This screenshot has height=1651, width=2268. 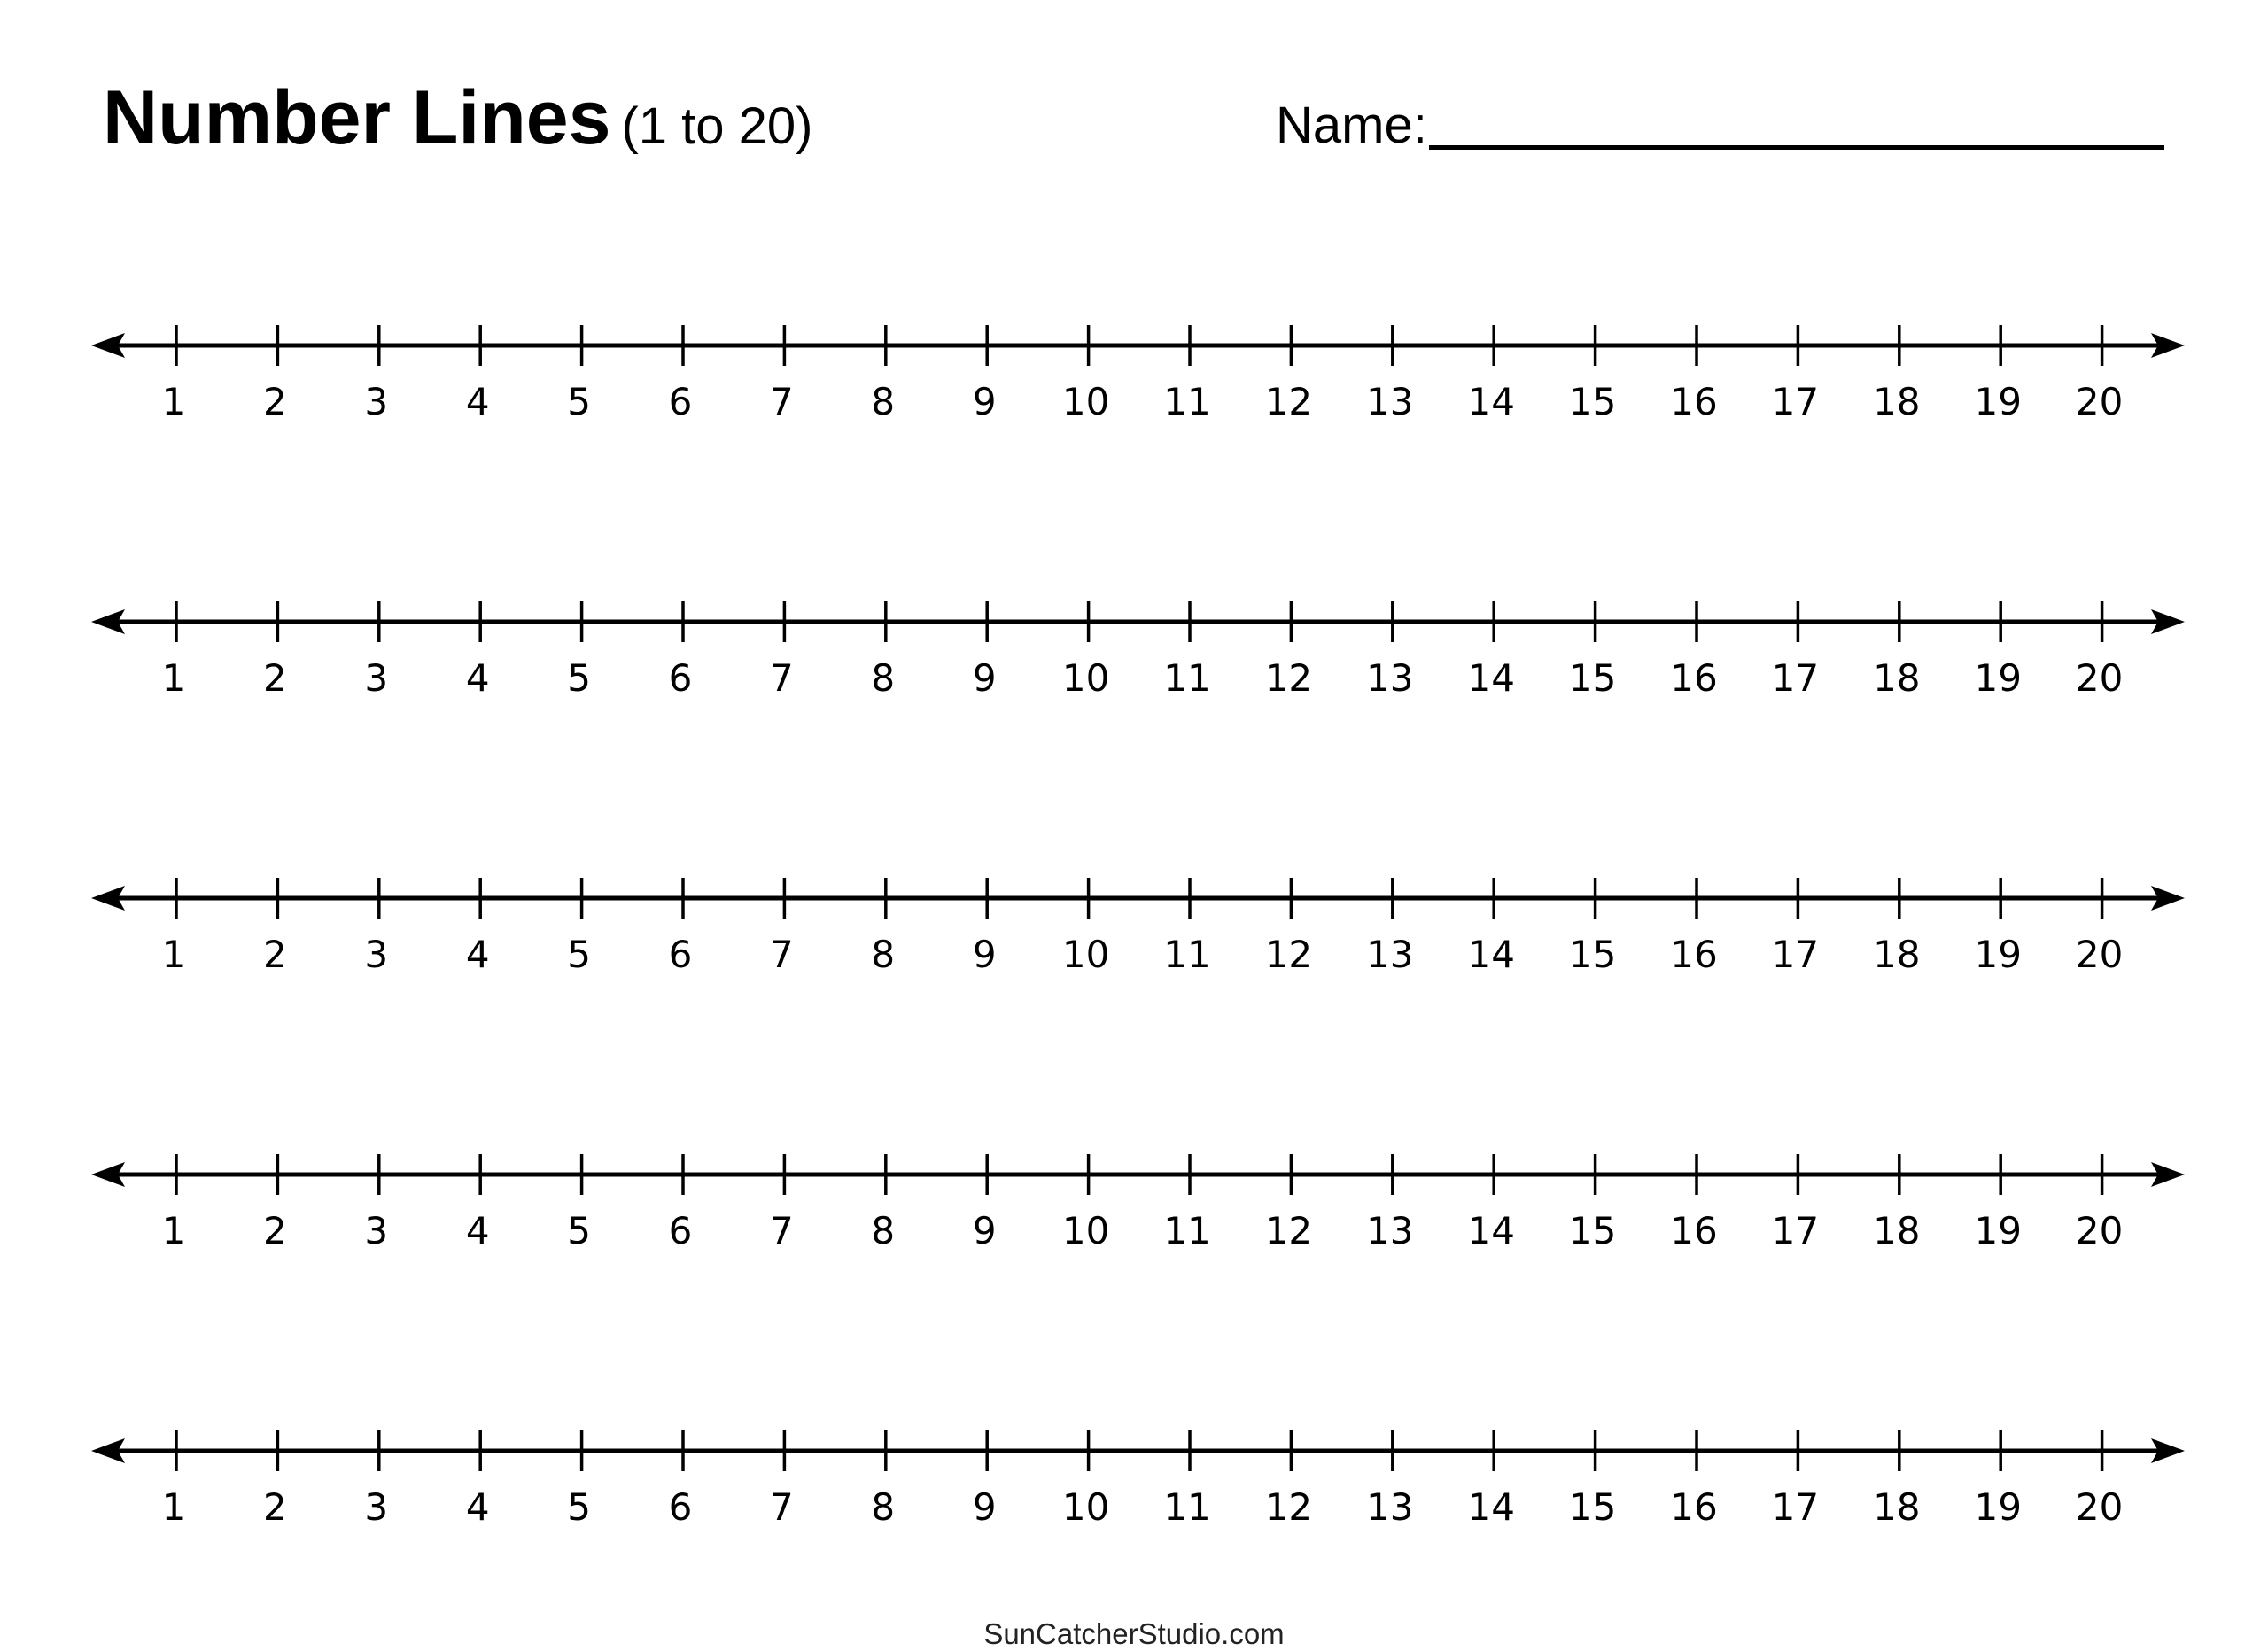 What do you see at coordinates (457, 118) in the screenshot?
I see `page-title: Number Lines (1 to 20)` at bounding box center [457, 118].